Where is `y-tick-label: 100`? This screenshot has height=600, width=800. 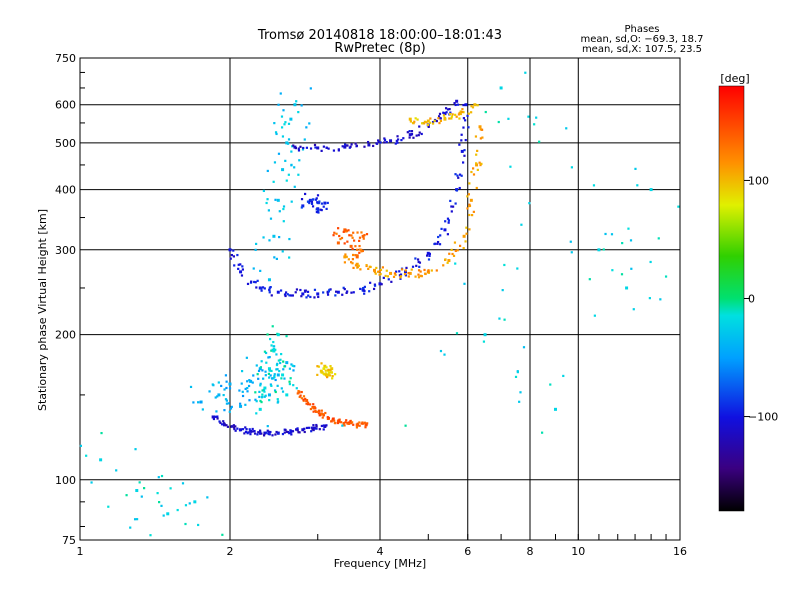
y-tick-label: 100 is located at coordinates (65, 480).